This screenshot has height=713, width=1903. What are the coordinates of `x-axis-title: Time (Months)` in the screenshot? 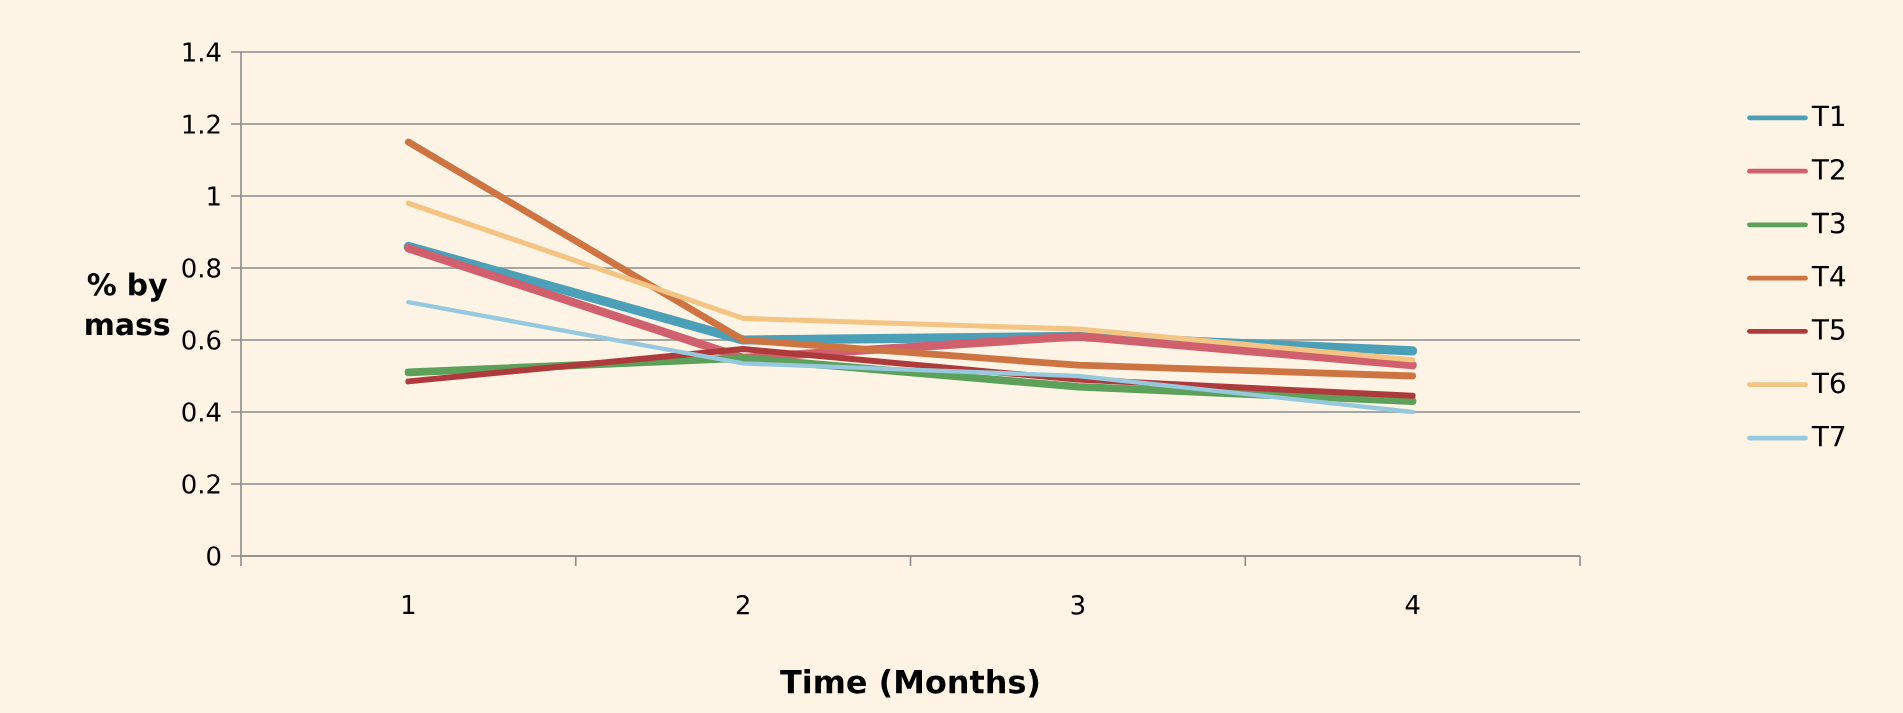 It's located at (909, 683).